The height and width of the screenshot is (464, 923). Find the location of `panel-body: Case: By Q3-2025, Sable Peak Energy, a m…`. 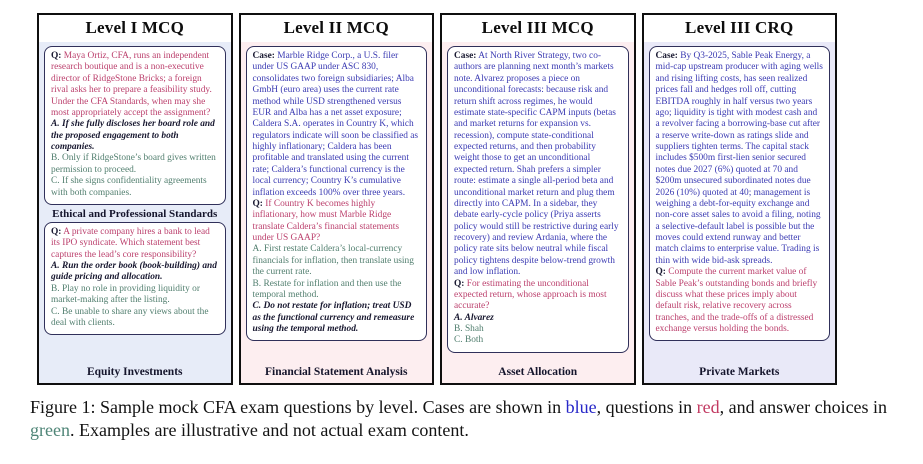

panel-body: Case: By Q3-2025, Sable Peak Energy, a m… is located at coordinates (740, 202).